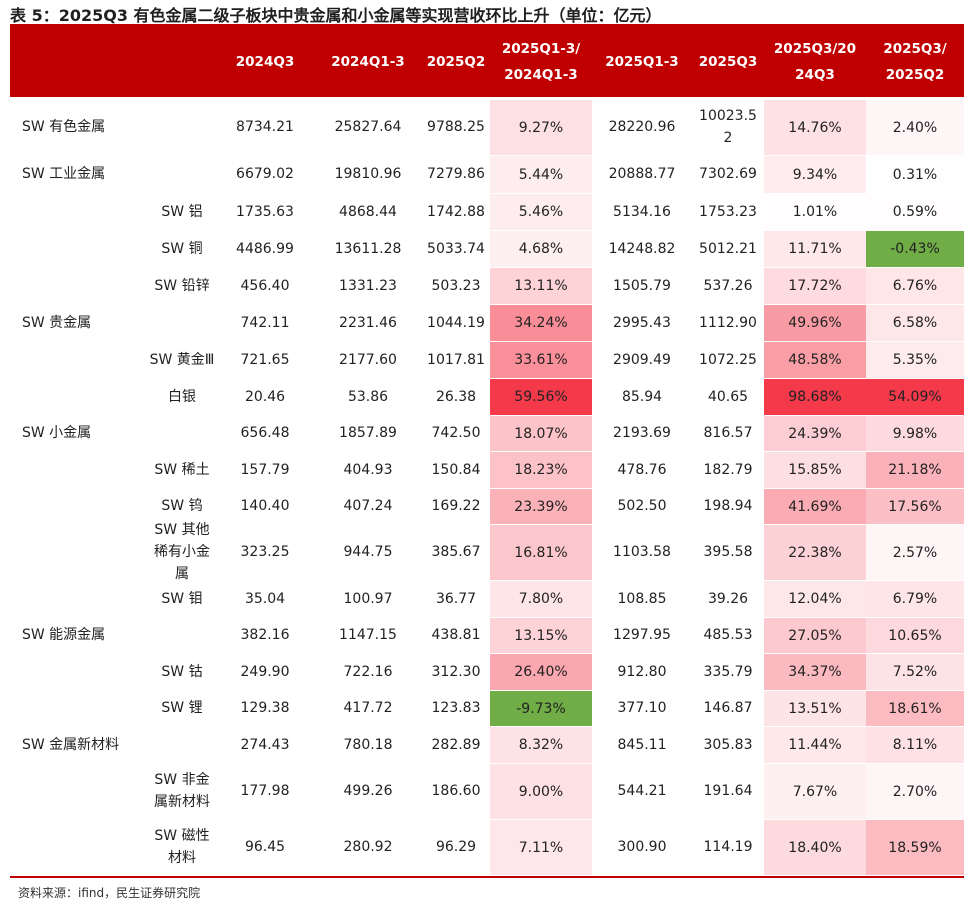 The image size is (972, 912). Describe the element at coordinates (456, 174) in the screenshot. I see `table-cell: 7279.86` at that location.